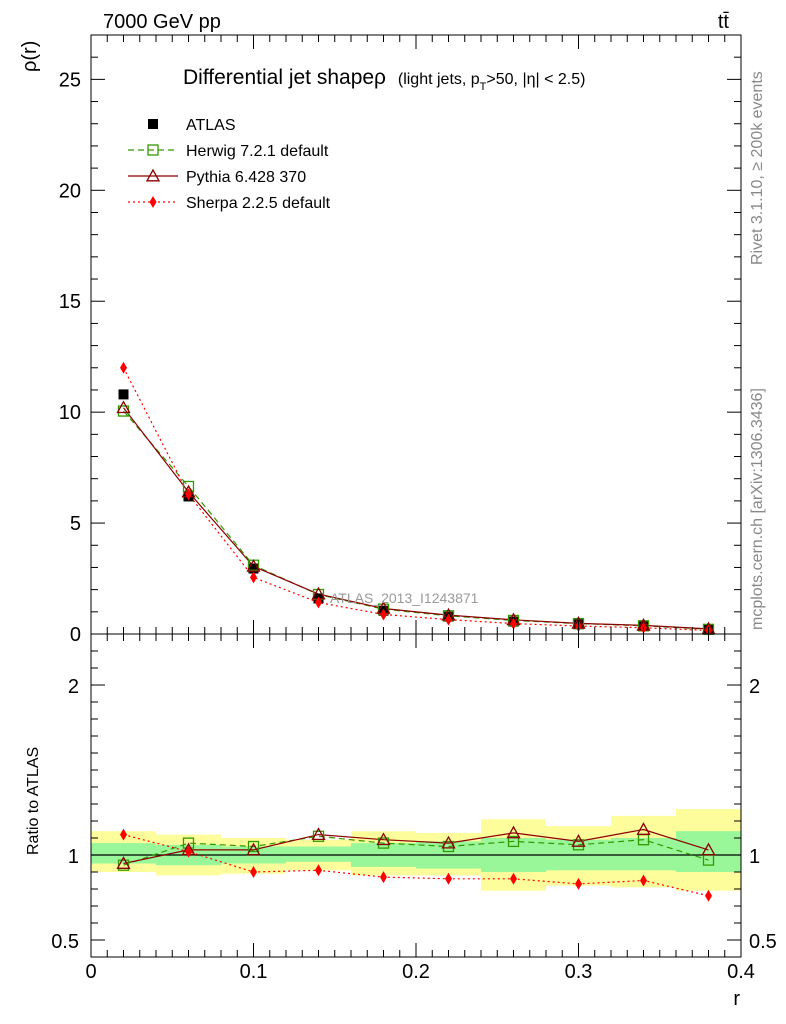 The image size is (786, 1024). What do you see at coordinates (416, 972) in the screenshot?
I see `xtick-label: 0.2` at bounding box center [416, 972].